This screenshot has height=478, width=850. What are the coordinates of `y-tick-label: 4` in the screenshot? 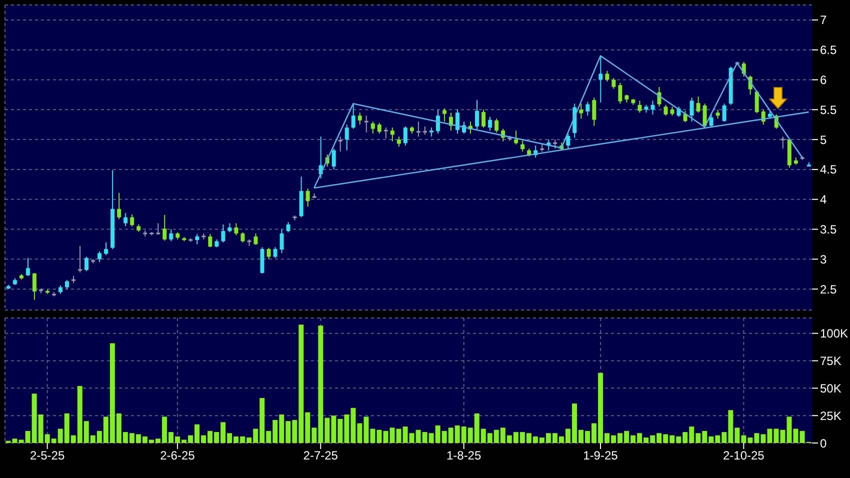 It's located at (823, 199).